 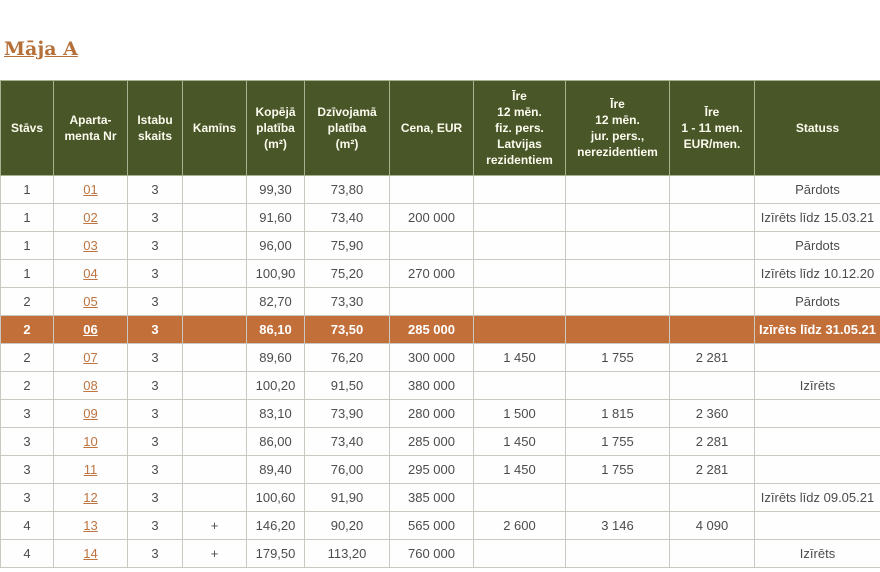 What do you see at coordinates (90, 245) in the screenshot?
I see `apartment-link: 03` at bounding box center [90, 245].